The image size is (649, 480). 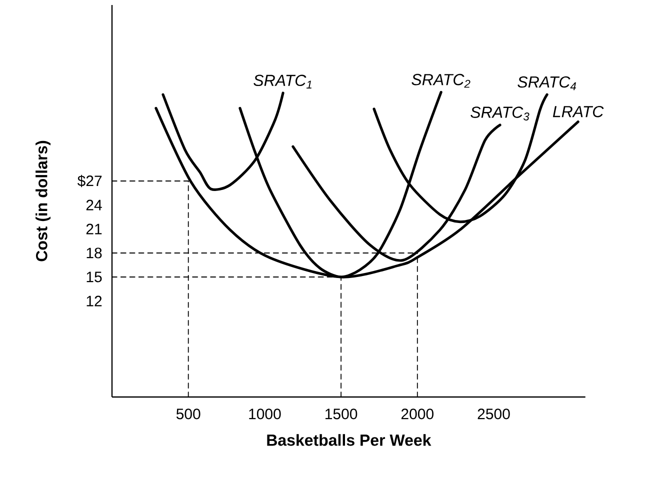 What do you see at coordinates (547, 83) in the screenshot?
I see `series-label: SRATC$_{4}$` at bounding box center [547, 83].